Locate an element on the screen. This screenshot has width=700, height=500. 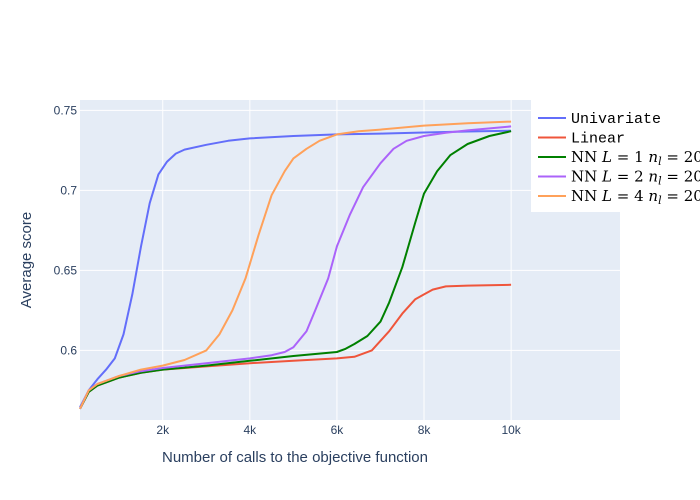
legend-item: NN L = 1 nl = 20 is located at coordinates (619, 158).